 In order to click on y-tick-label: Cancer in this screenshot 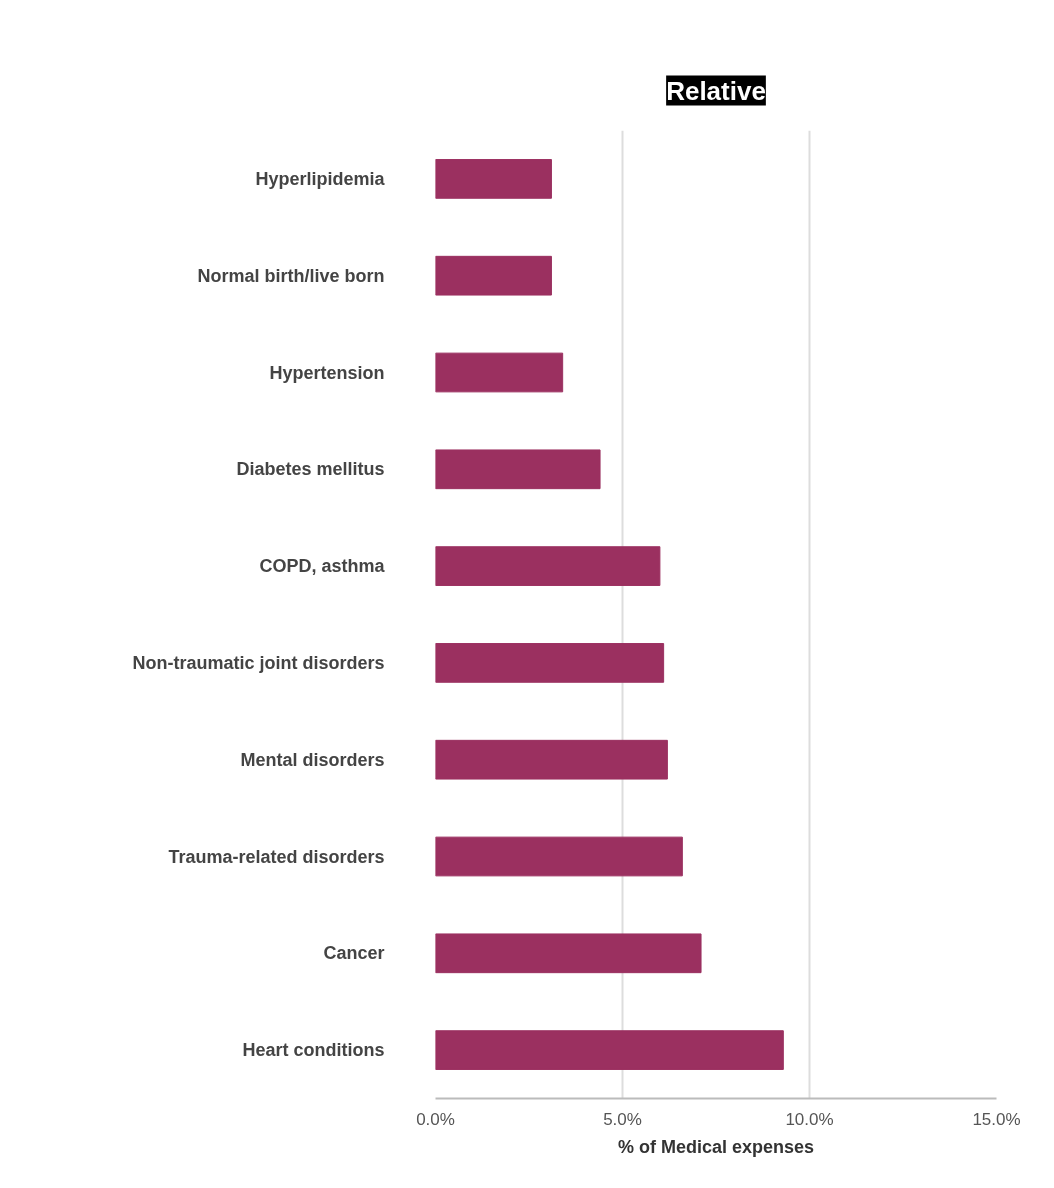, I will do `click(354, 953)`.